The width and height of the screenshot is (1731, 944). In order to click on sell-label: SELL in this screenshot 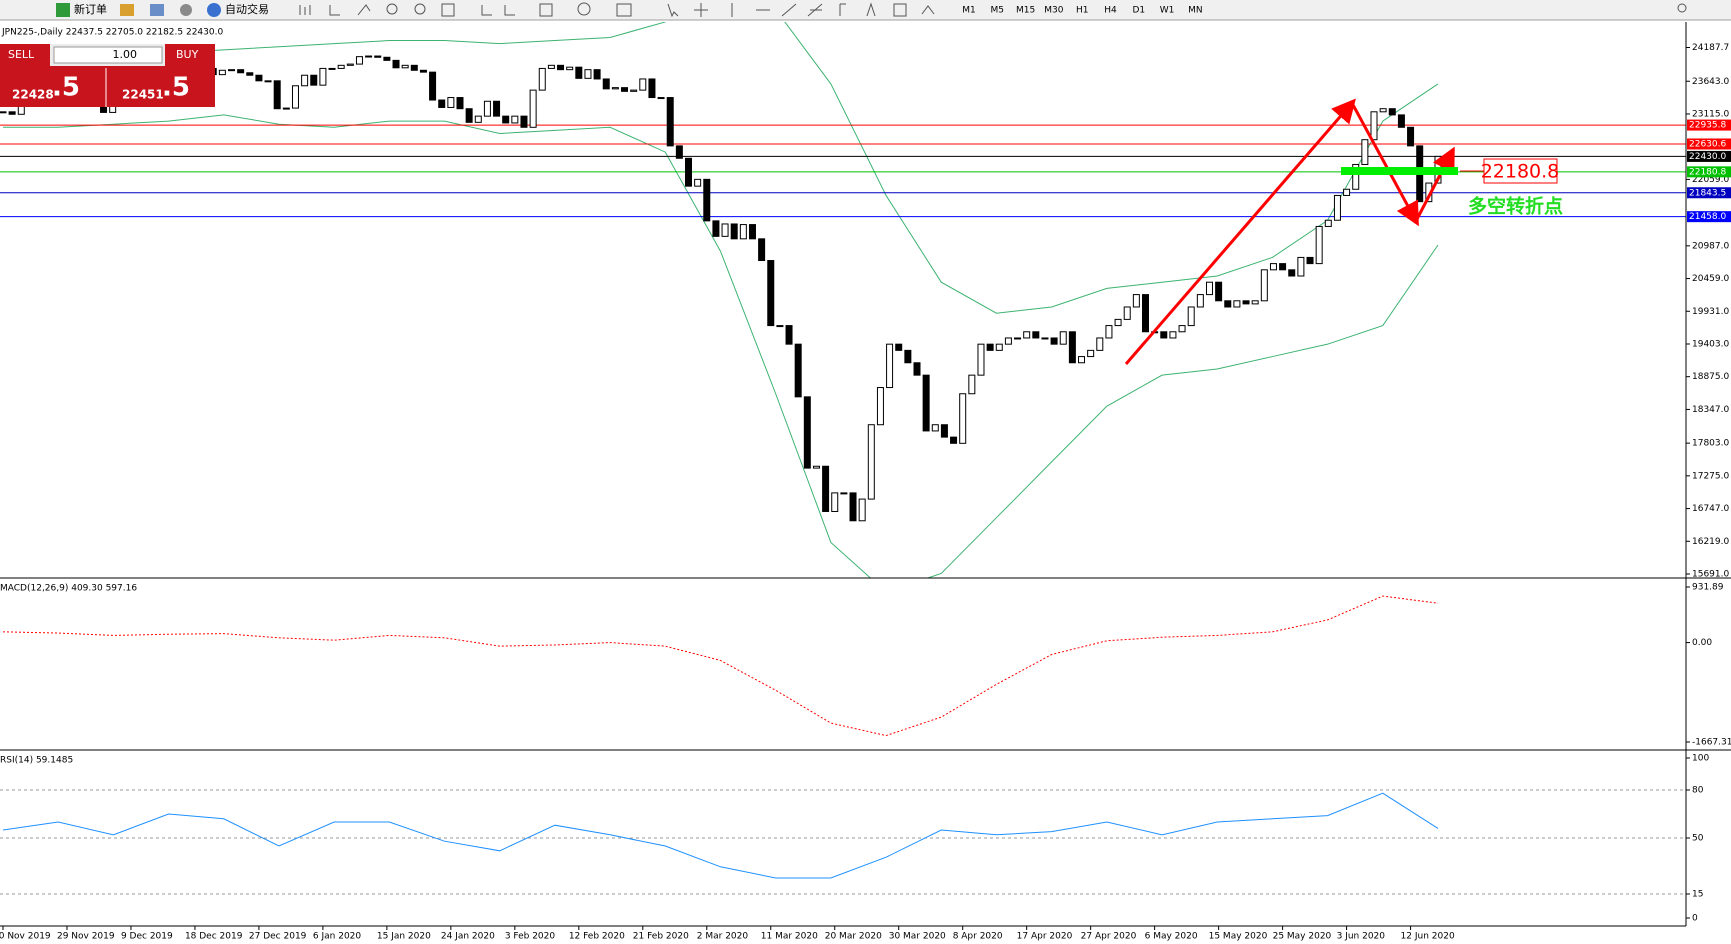, I will do `click(21, 54)`.